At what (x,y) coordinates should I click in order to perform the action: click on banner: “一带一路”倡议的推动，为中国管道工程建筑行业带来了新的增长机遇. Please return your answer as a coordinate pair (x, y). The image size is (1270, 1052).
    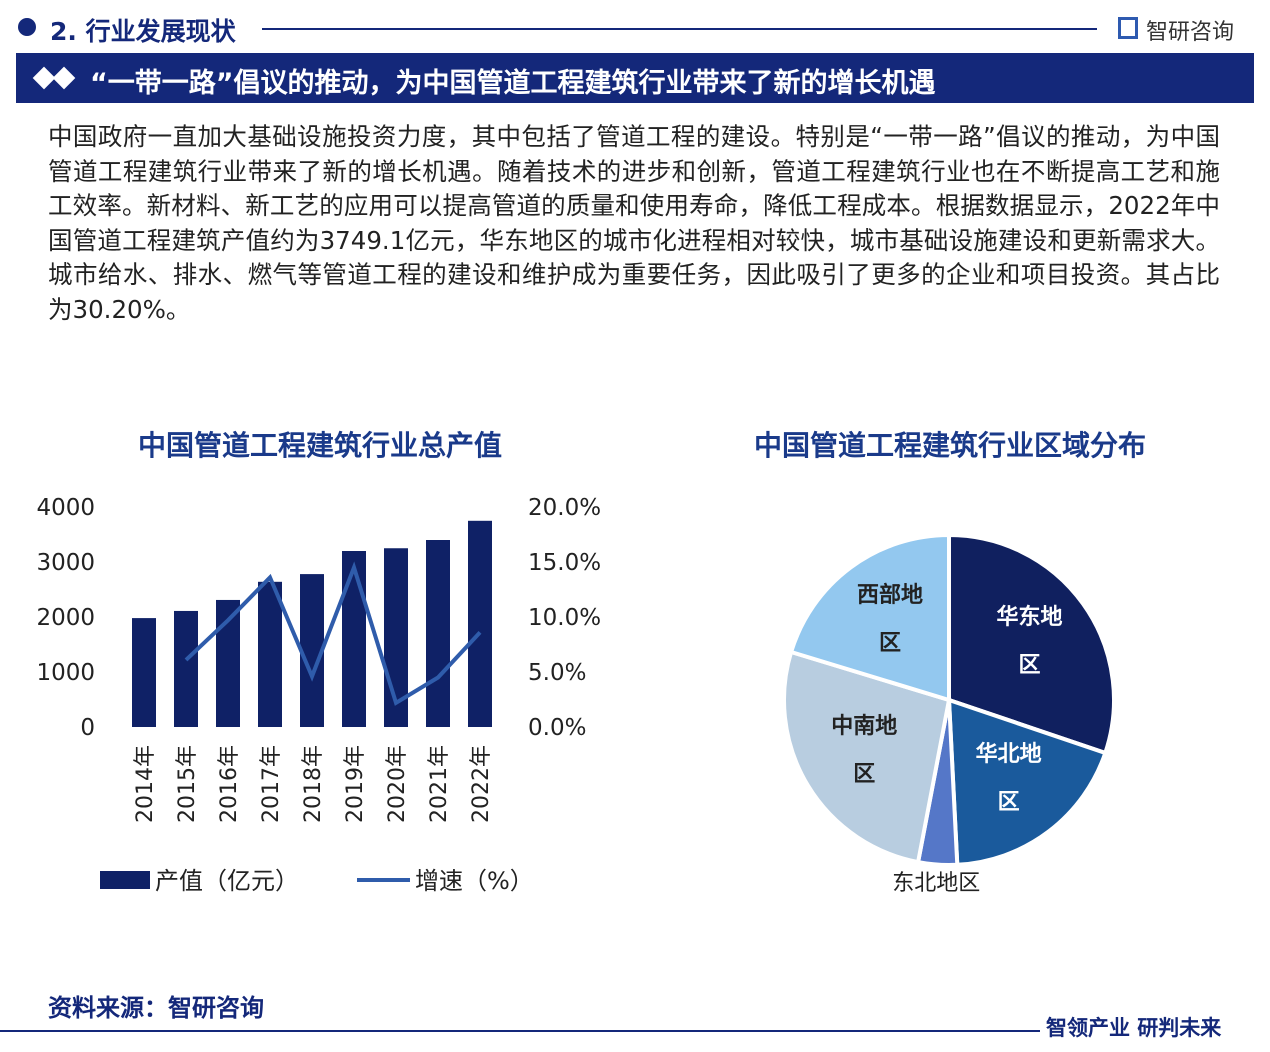
    Looking at the image, I should click on (635, 78).